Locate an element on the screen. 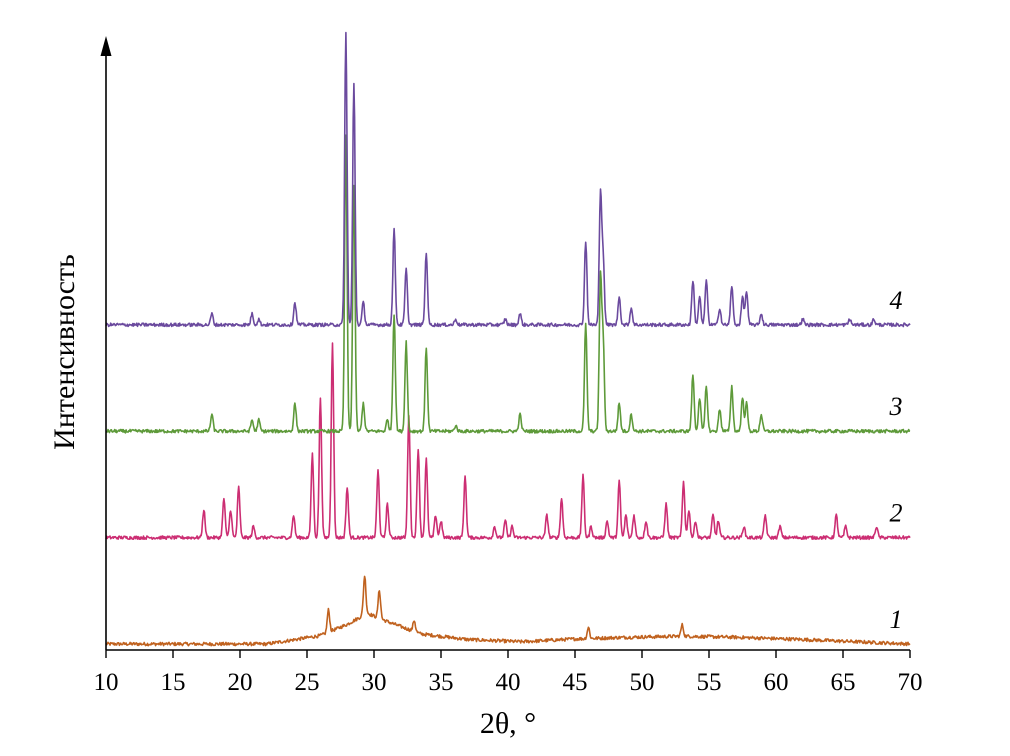 This screenshot has width=1010, height=756. x-tick-label: 70 is located at coordinates (910, 682).